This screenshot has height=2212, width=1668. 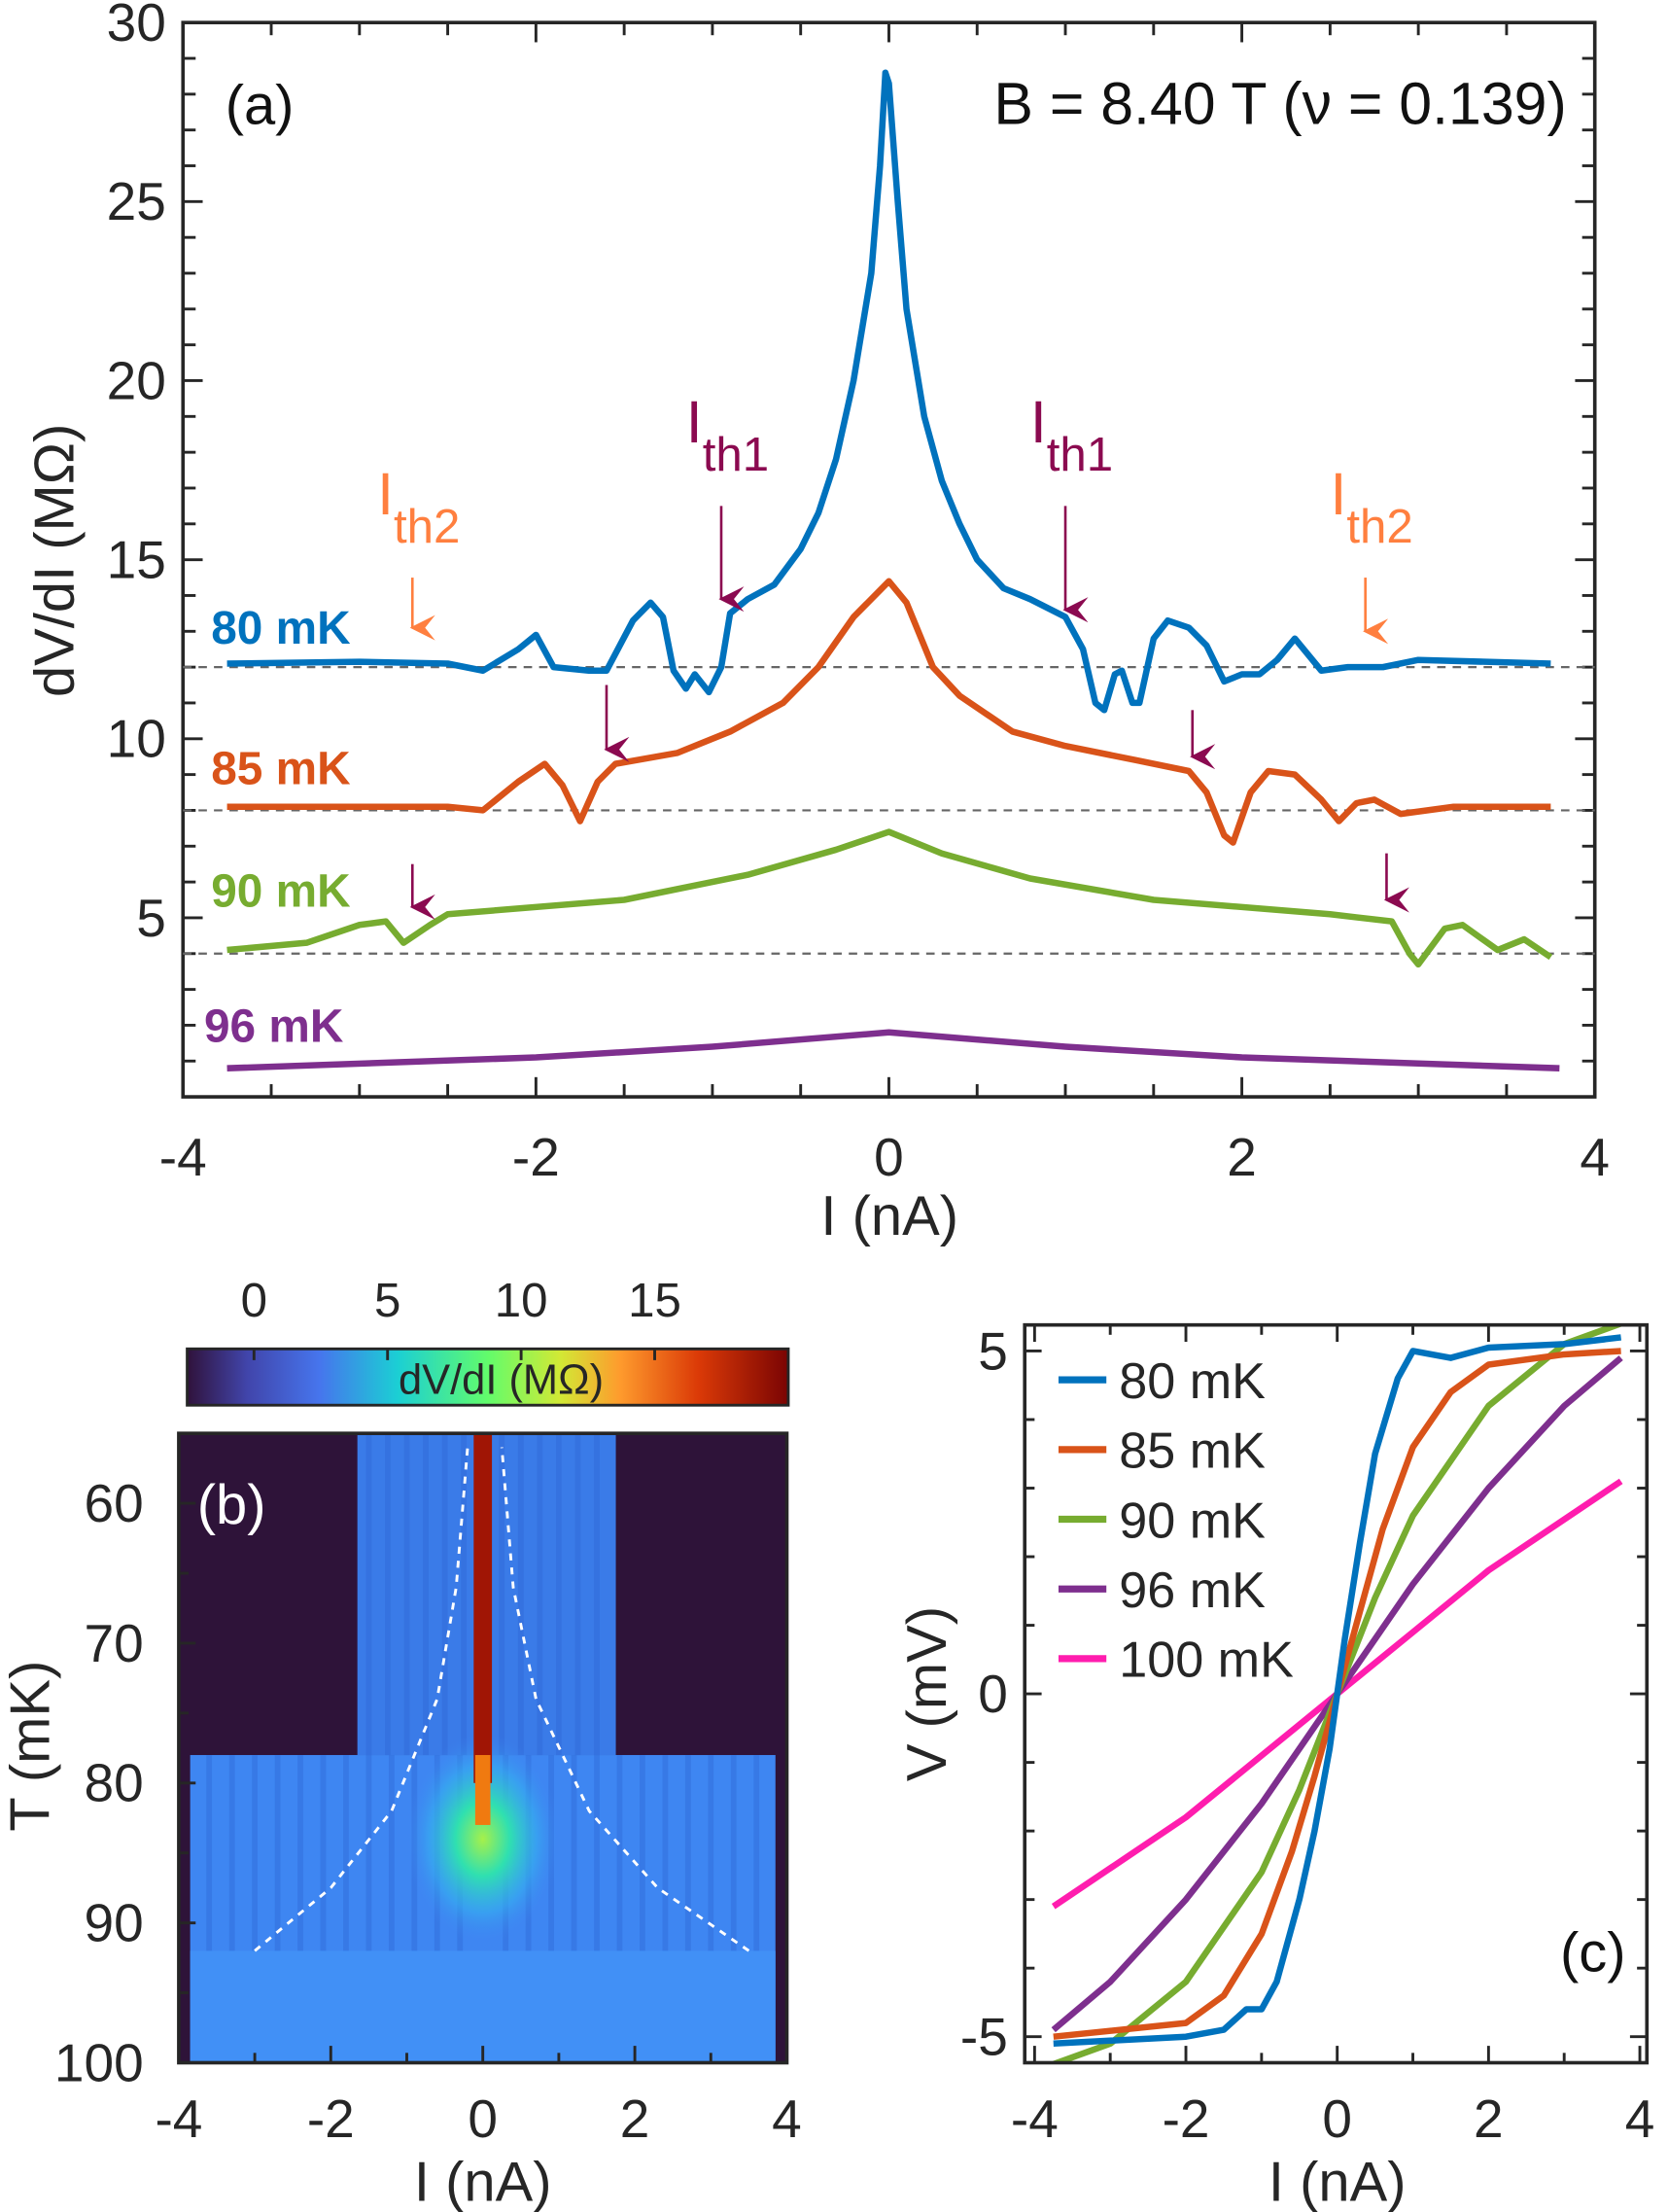 I want to click on series-line-96-mK, so click(x=893, y=1050).